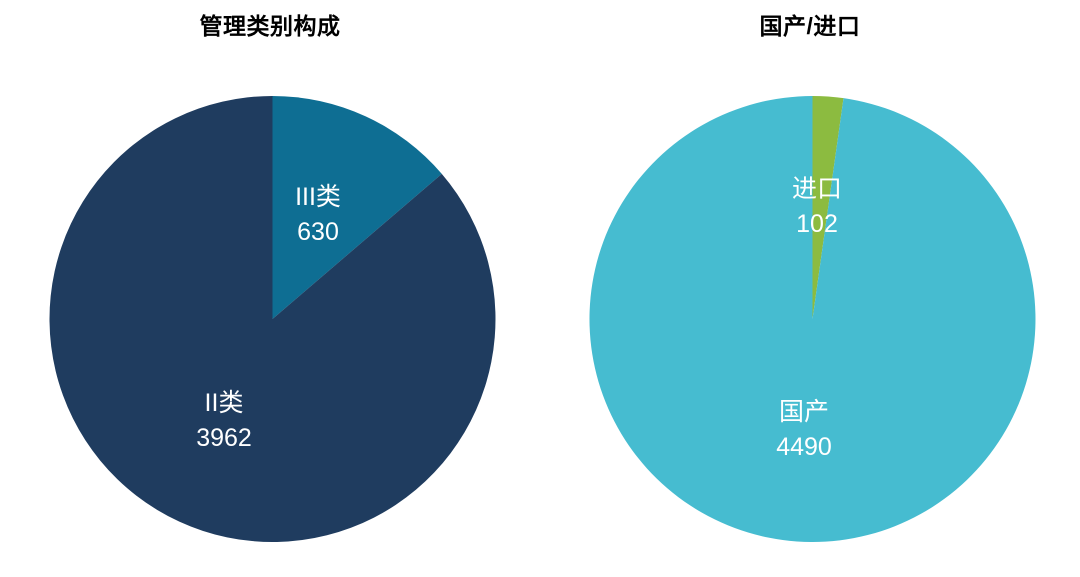  Describe the element at coordinates (828, 207) in the screenshot. I see `pie-slice-进口` at that location.